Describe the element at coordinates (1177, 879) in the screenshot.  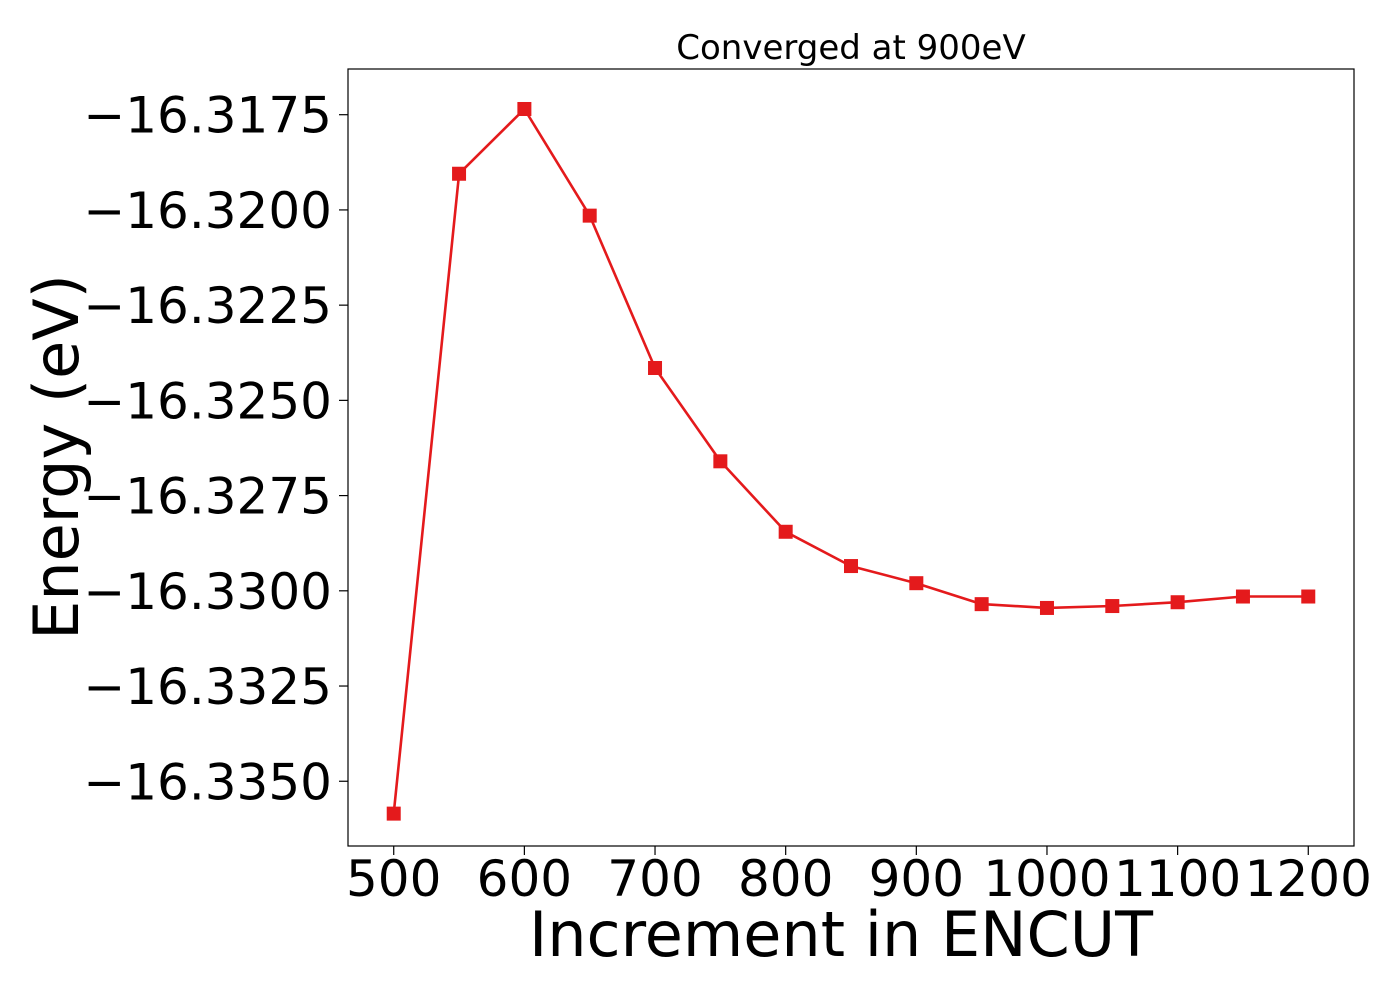
I see `x-tick-label: 1100` at that location.